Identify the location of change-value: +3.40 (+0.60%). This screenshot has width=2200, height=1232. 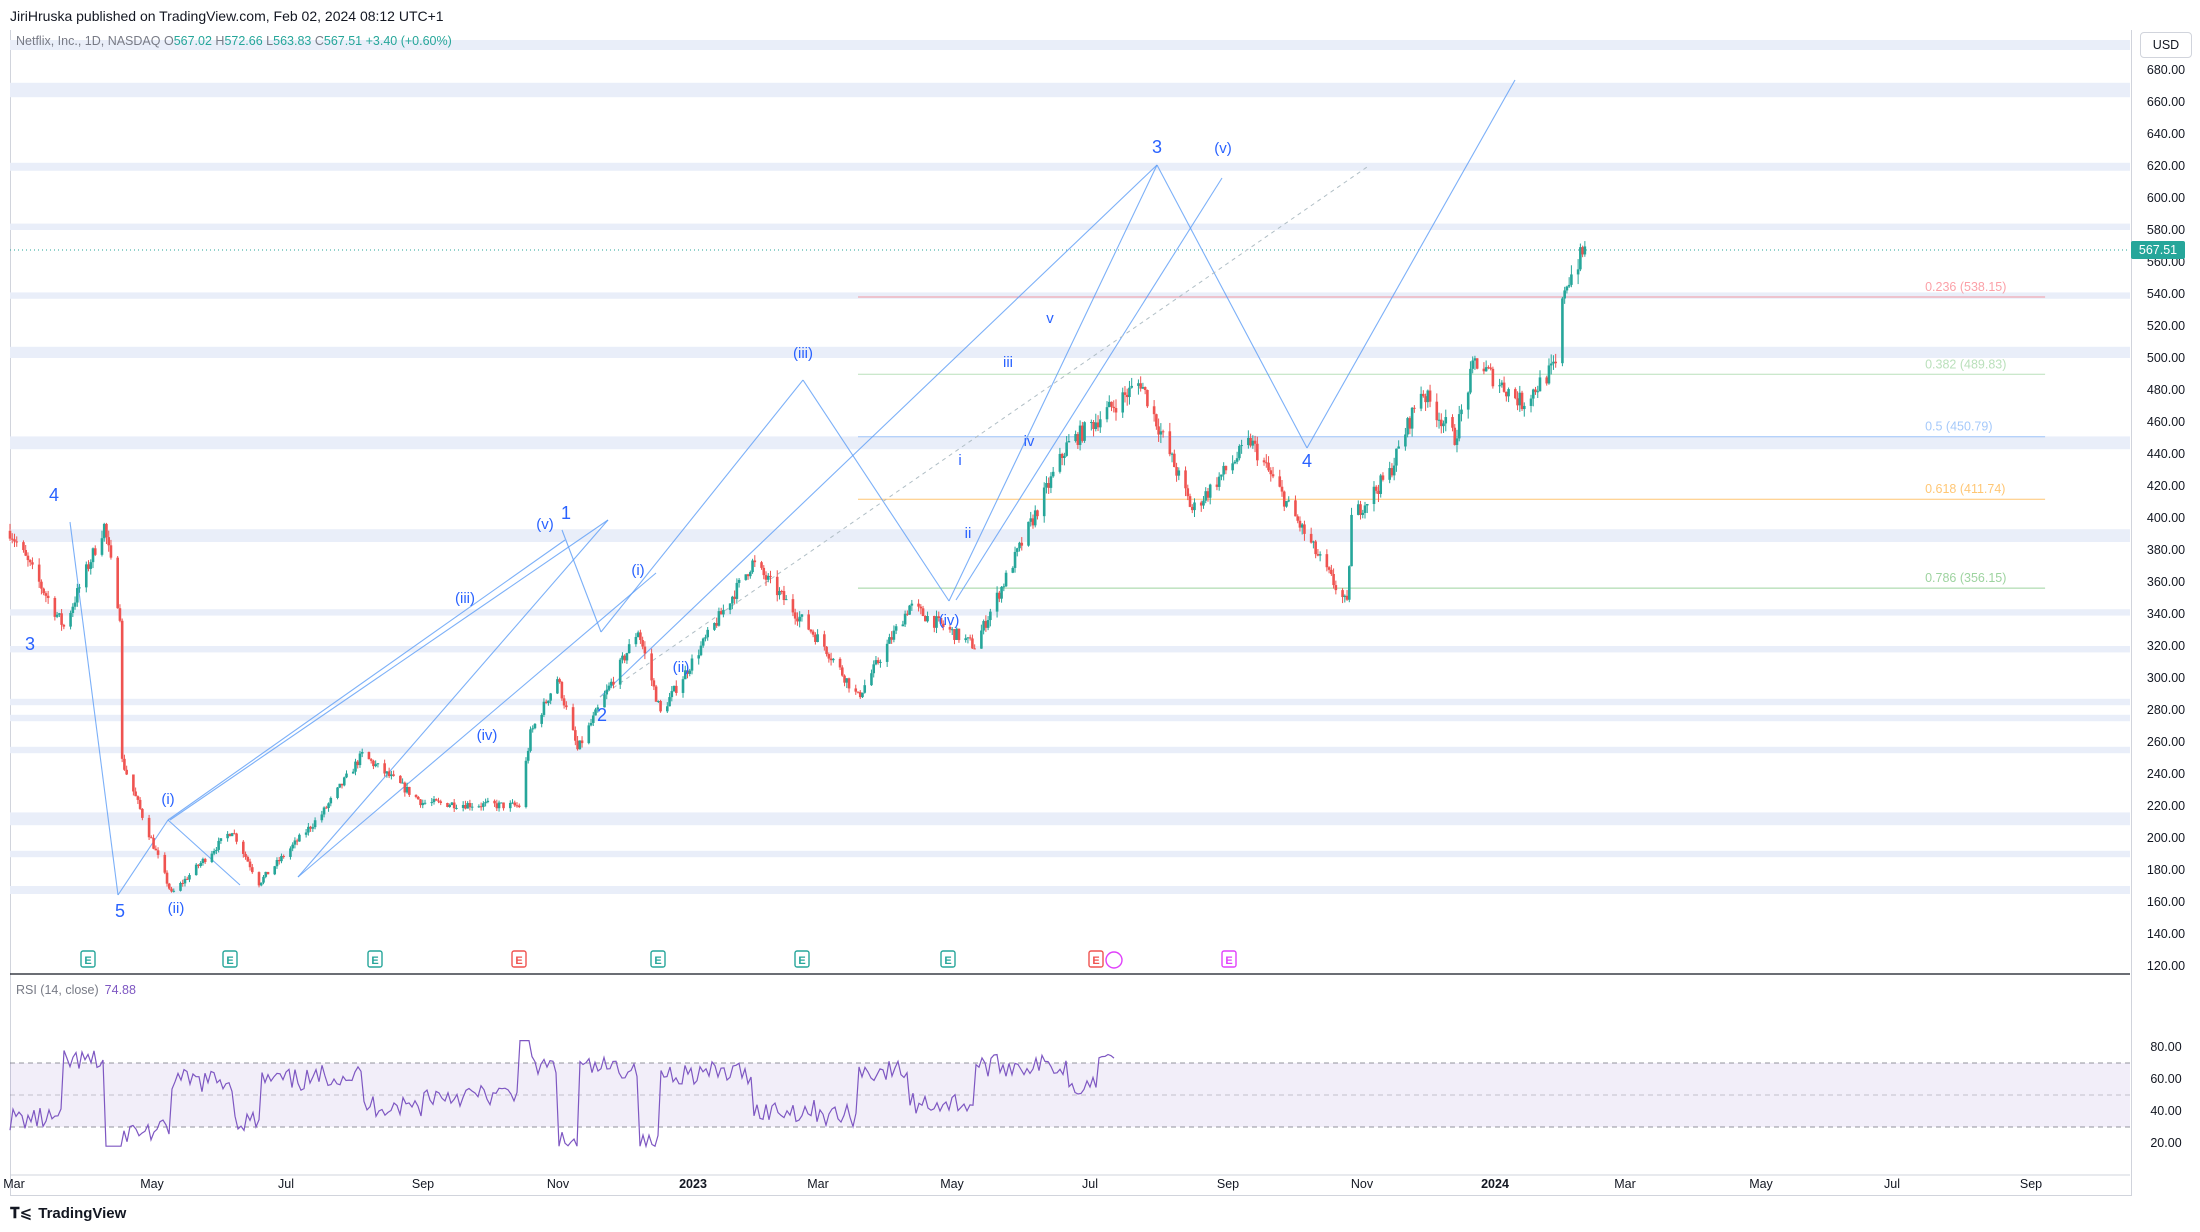
(408, 41).